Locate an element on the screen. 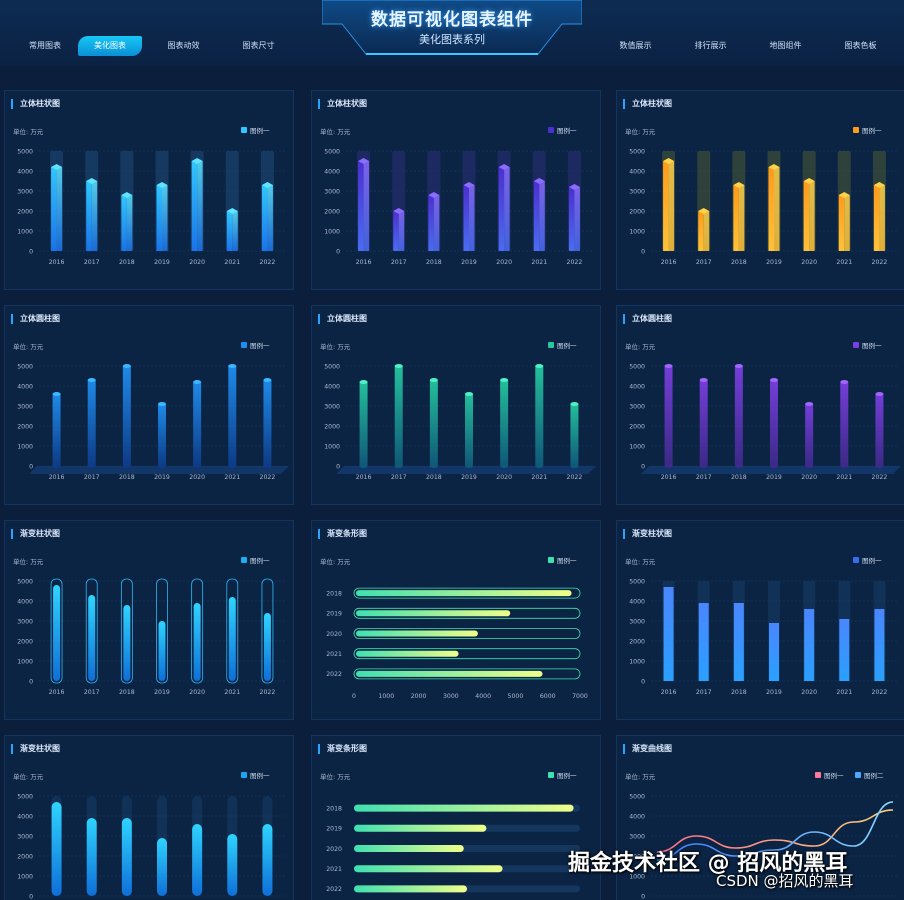 The width and height of the screenshot is (904, 900). chart-panel-12: 渐变曲线图 单位: 万元 图例一 图例二 0 1000 2000 3000 4000 5000 is located at coordinates (760, 817).